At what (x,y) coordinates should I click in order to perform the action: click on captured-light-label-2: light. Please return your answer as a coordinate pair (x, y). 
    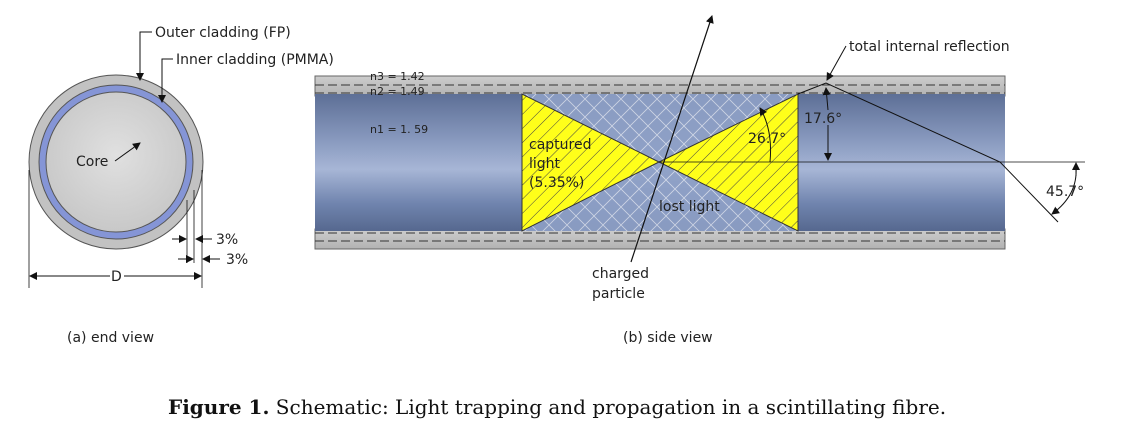
    Looking at the image, I should click on (545, 164).